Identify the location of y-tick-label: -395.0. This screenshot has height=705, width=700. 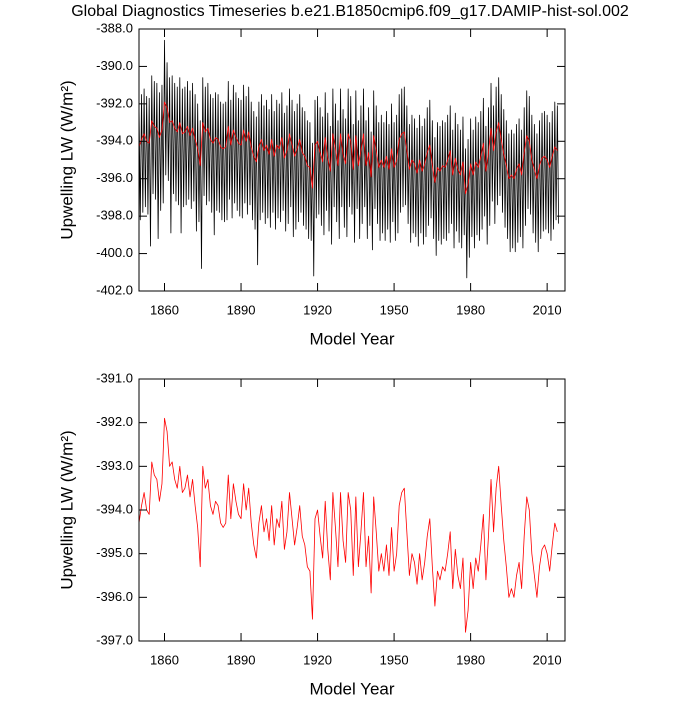
(114, 552).